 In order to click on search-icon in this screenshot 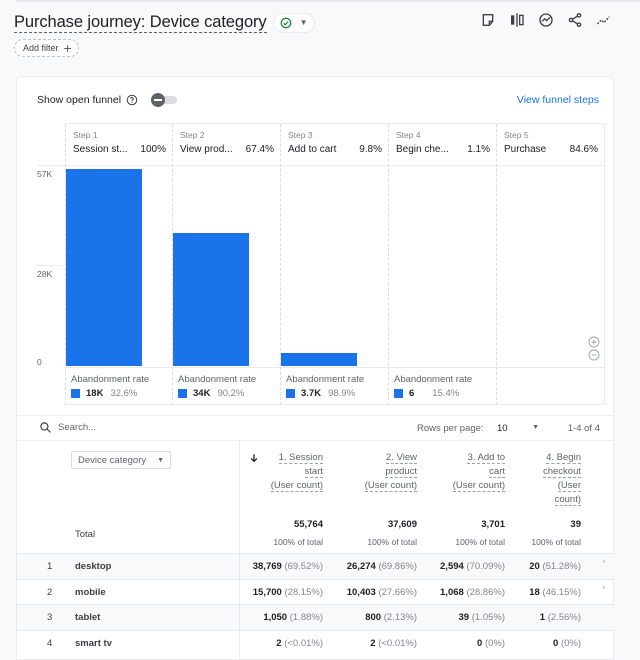, I will do `click(45, 427)`.